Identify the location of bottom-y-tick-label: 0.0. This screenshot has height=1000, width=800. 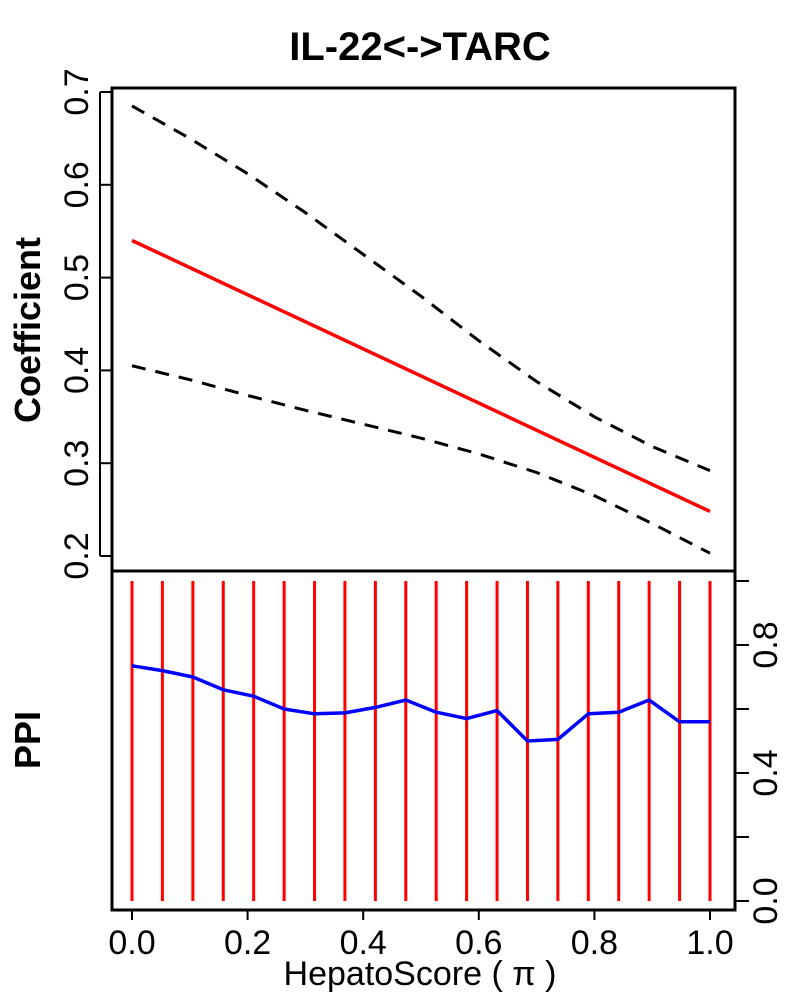
(766, 900).